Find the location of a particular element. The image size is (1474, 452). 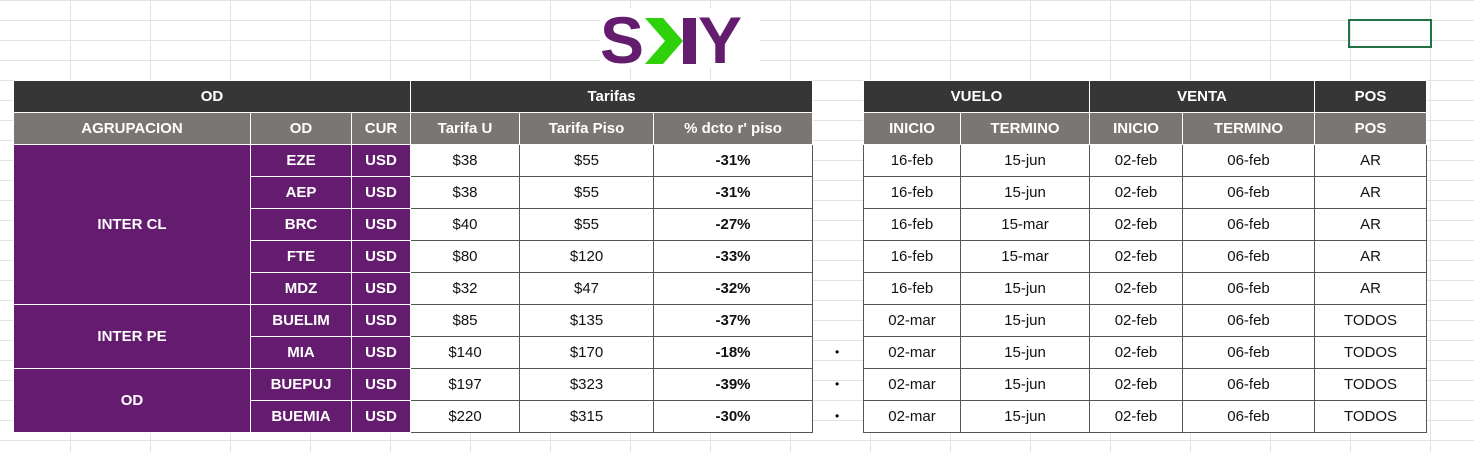

tarifa-u-cell: $85 is located at coordinates (465, 320).